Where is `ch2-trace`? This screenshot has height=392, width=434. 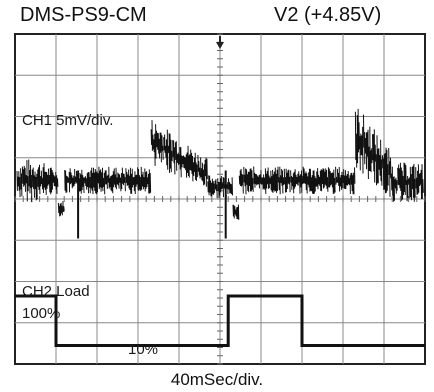
ch2-trace is located at coordinates (220, 320).